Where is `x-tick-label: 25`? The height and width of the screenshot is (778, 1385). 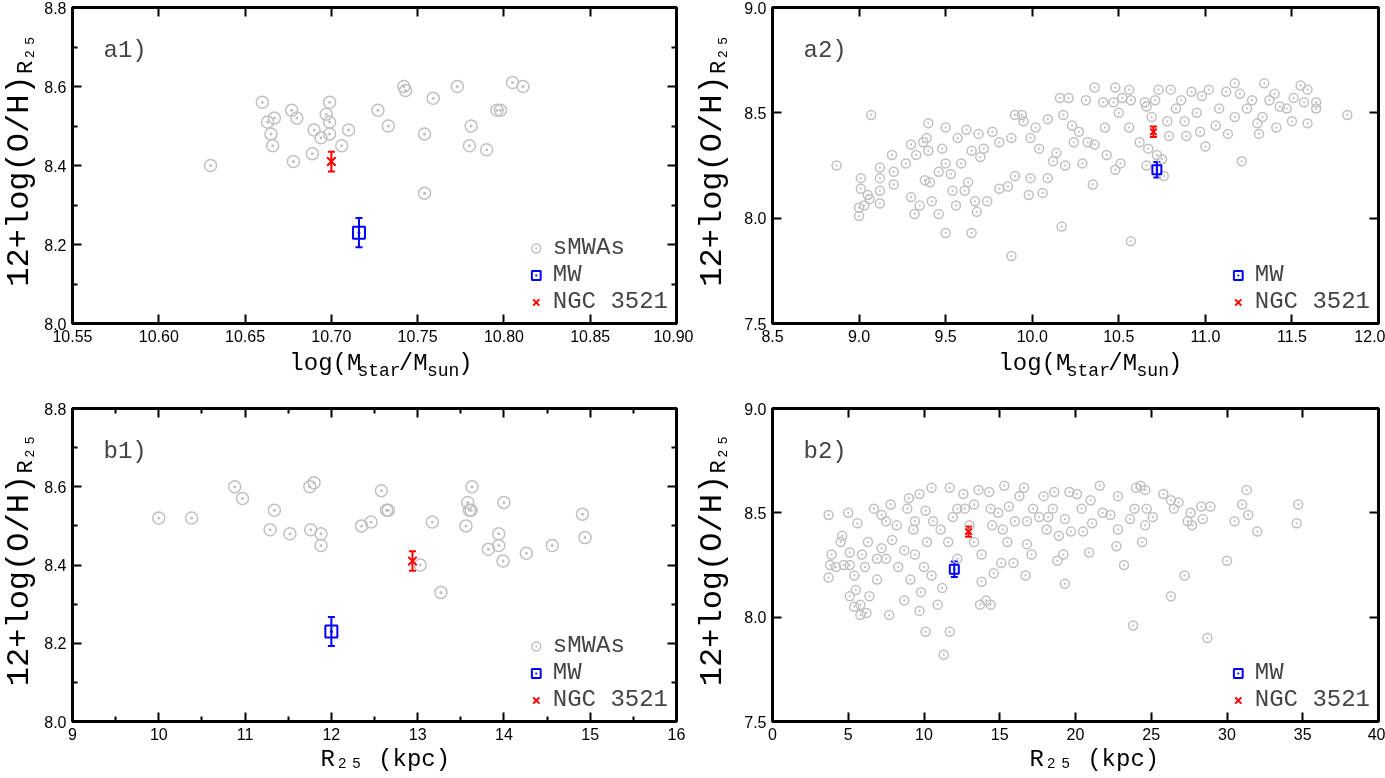
x-tick-label: 25 is located at coordinates (1151, 734).